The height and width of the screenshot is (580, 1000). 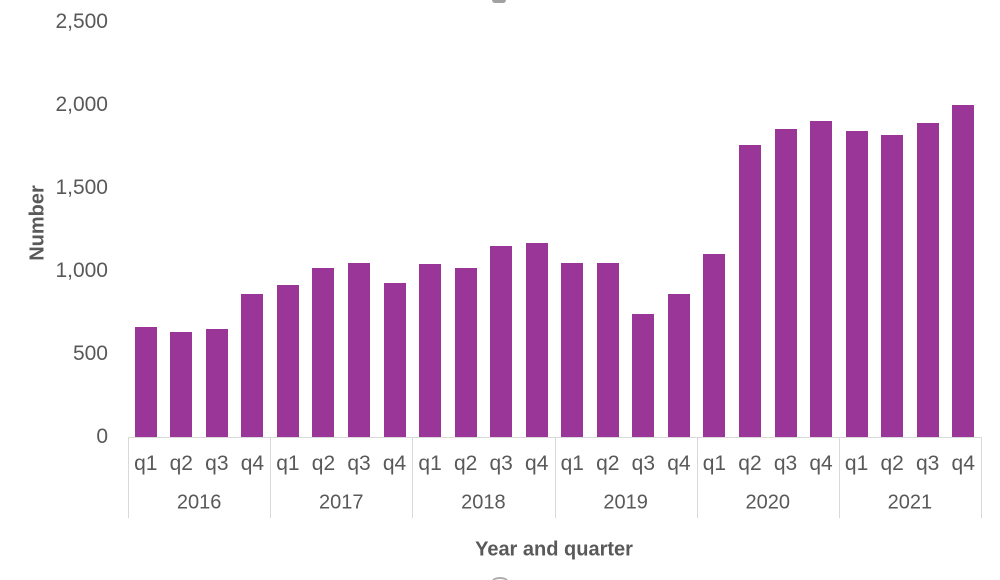 I want to click on bar-2016-q2, so click(x=181, y=384).